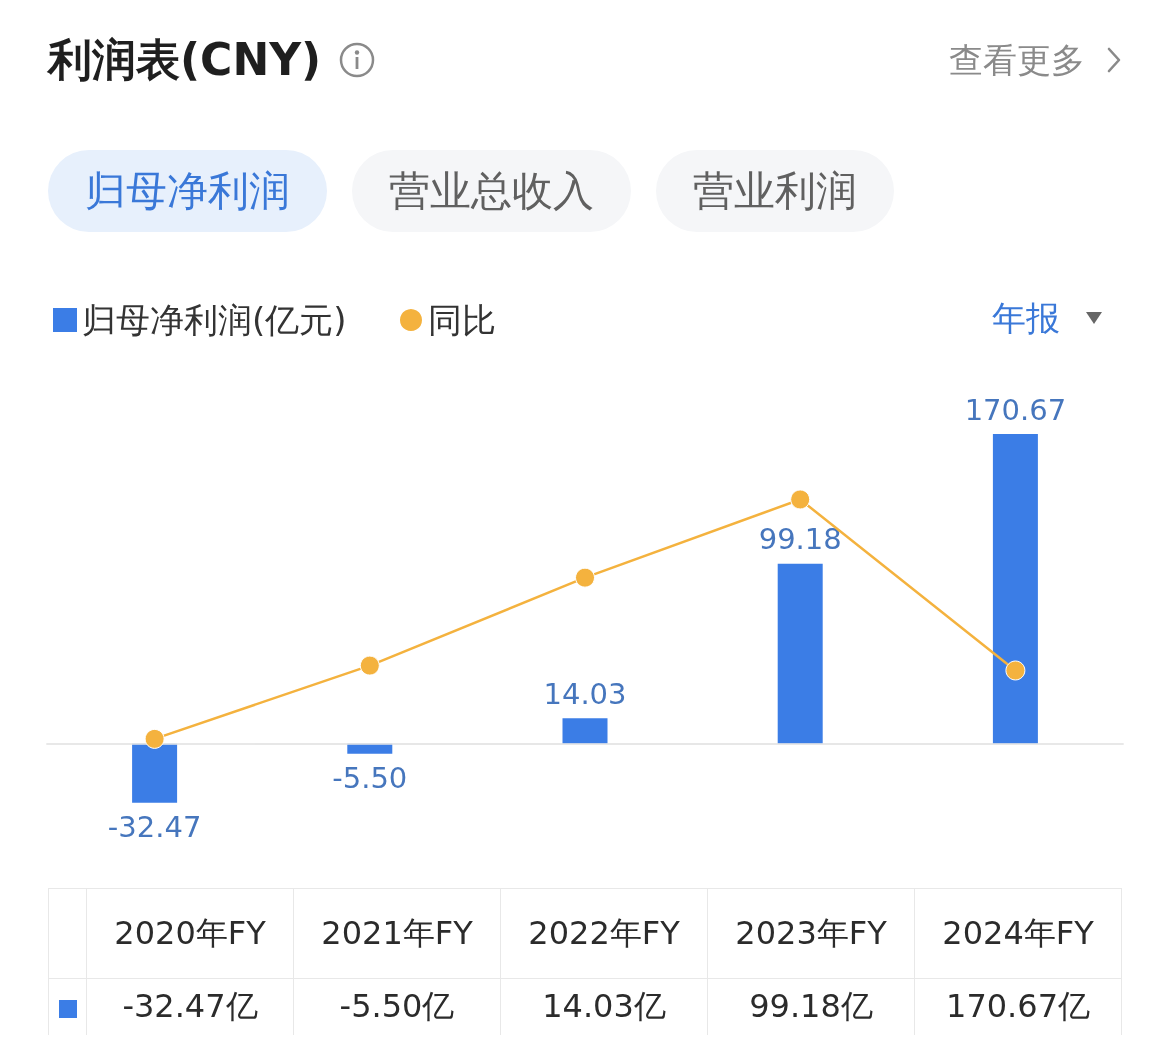  Describe the element at coordinates (811, 933) in the screenshot. I see `x-tick-label: 2023年FY` at that location.